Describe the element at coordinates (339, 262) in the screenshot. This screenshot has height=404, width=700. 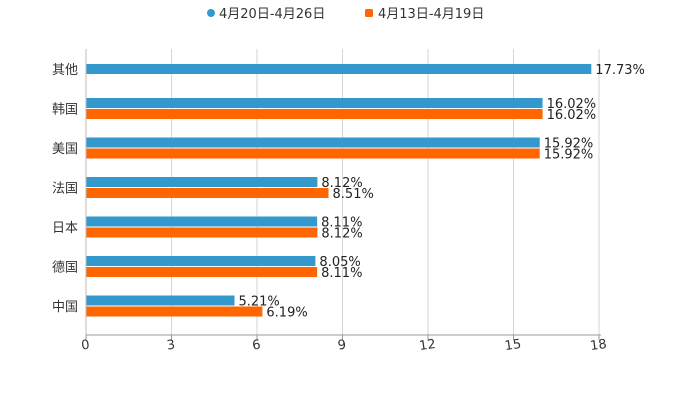
I see `bar-value-label: 8.05%` at that location.